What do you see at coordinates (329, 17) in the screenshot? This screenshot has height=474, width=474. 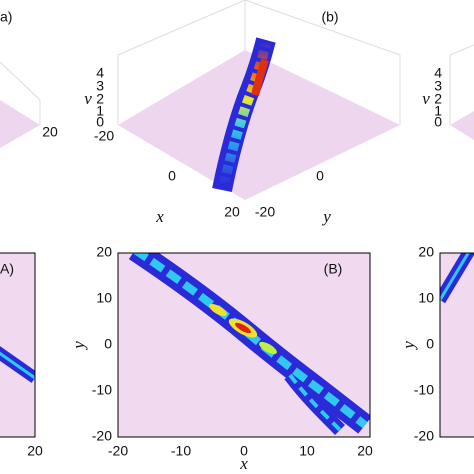 I see `panel-label: (b)` at bounding box center [329, 17].